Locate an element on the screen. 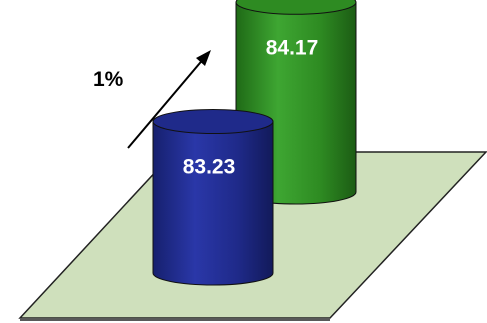 The width and height of the screenshot is (487, 323). cylinder-bar-0: 83.23 is located at coordinates (213, 197).